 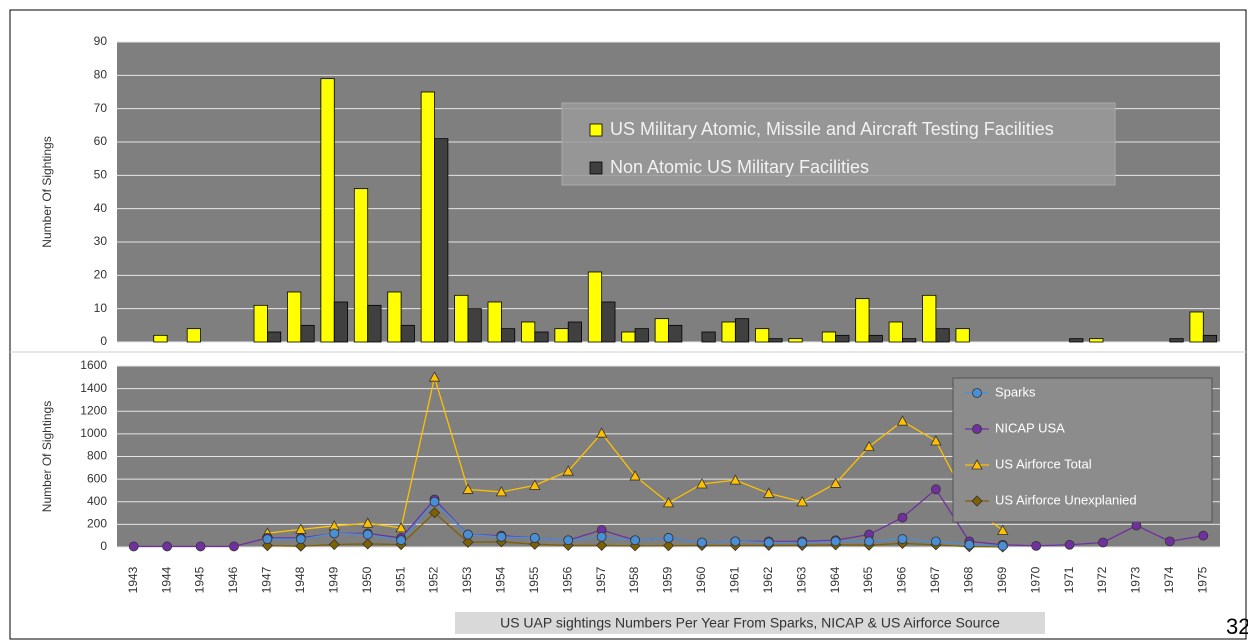 I want to click on x-tick-label: 1968, so click(x=968, y=579).